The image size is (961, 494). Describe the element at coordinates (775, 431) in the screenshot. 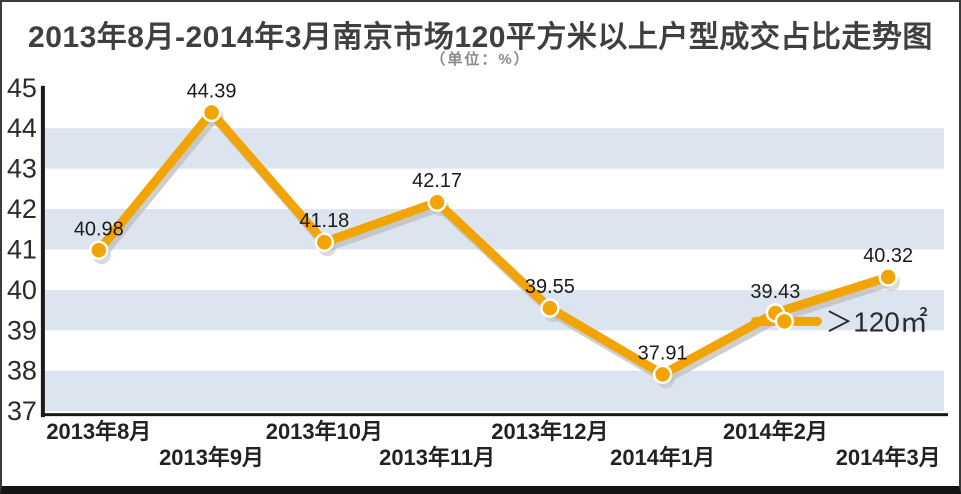

I see `x-tick-label: 2014年2月` at that location.